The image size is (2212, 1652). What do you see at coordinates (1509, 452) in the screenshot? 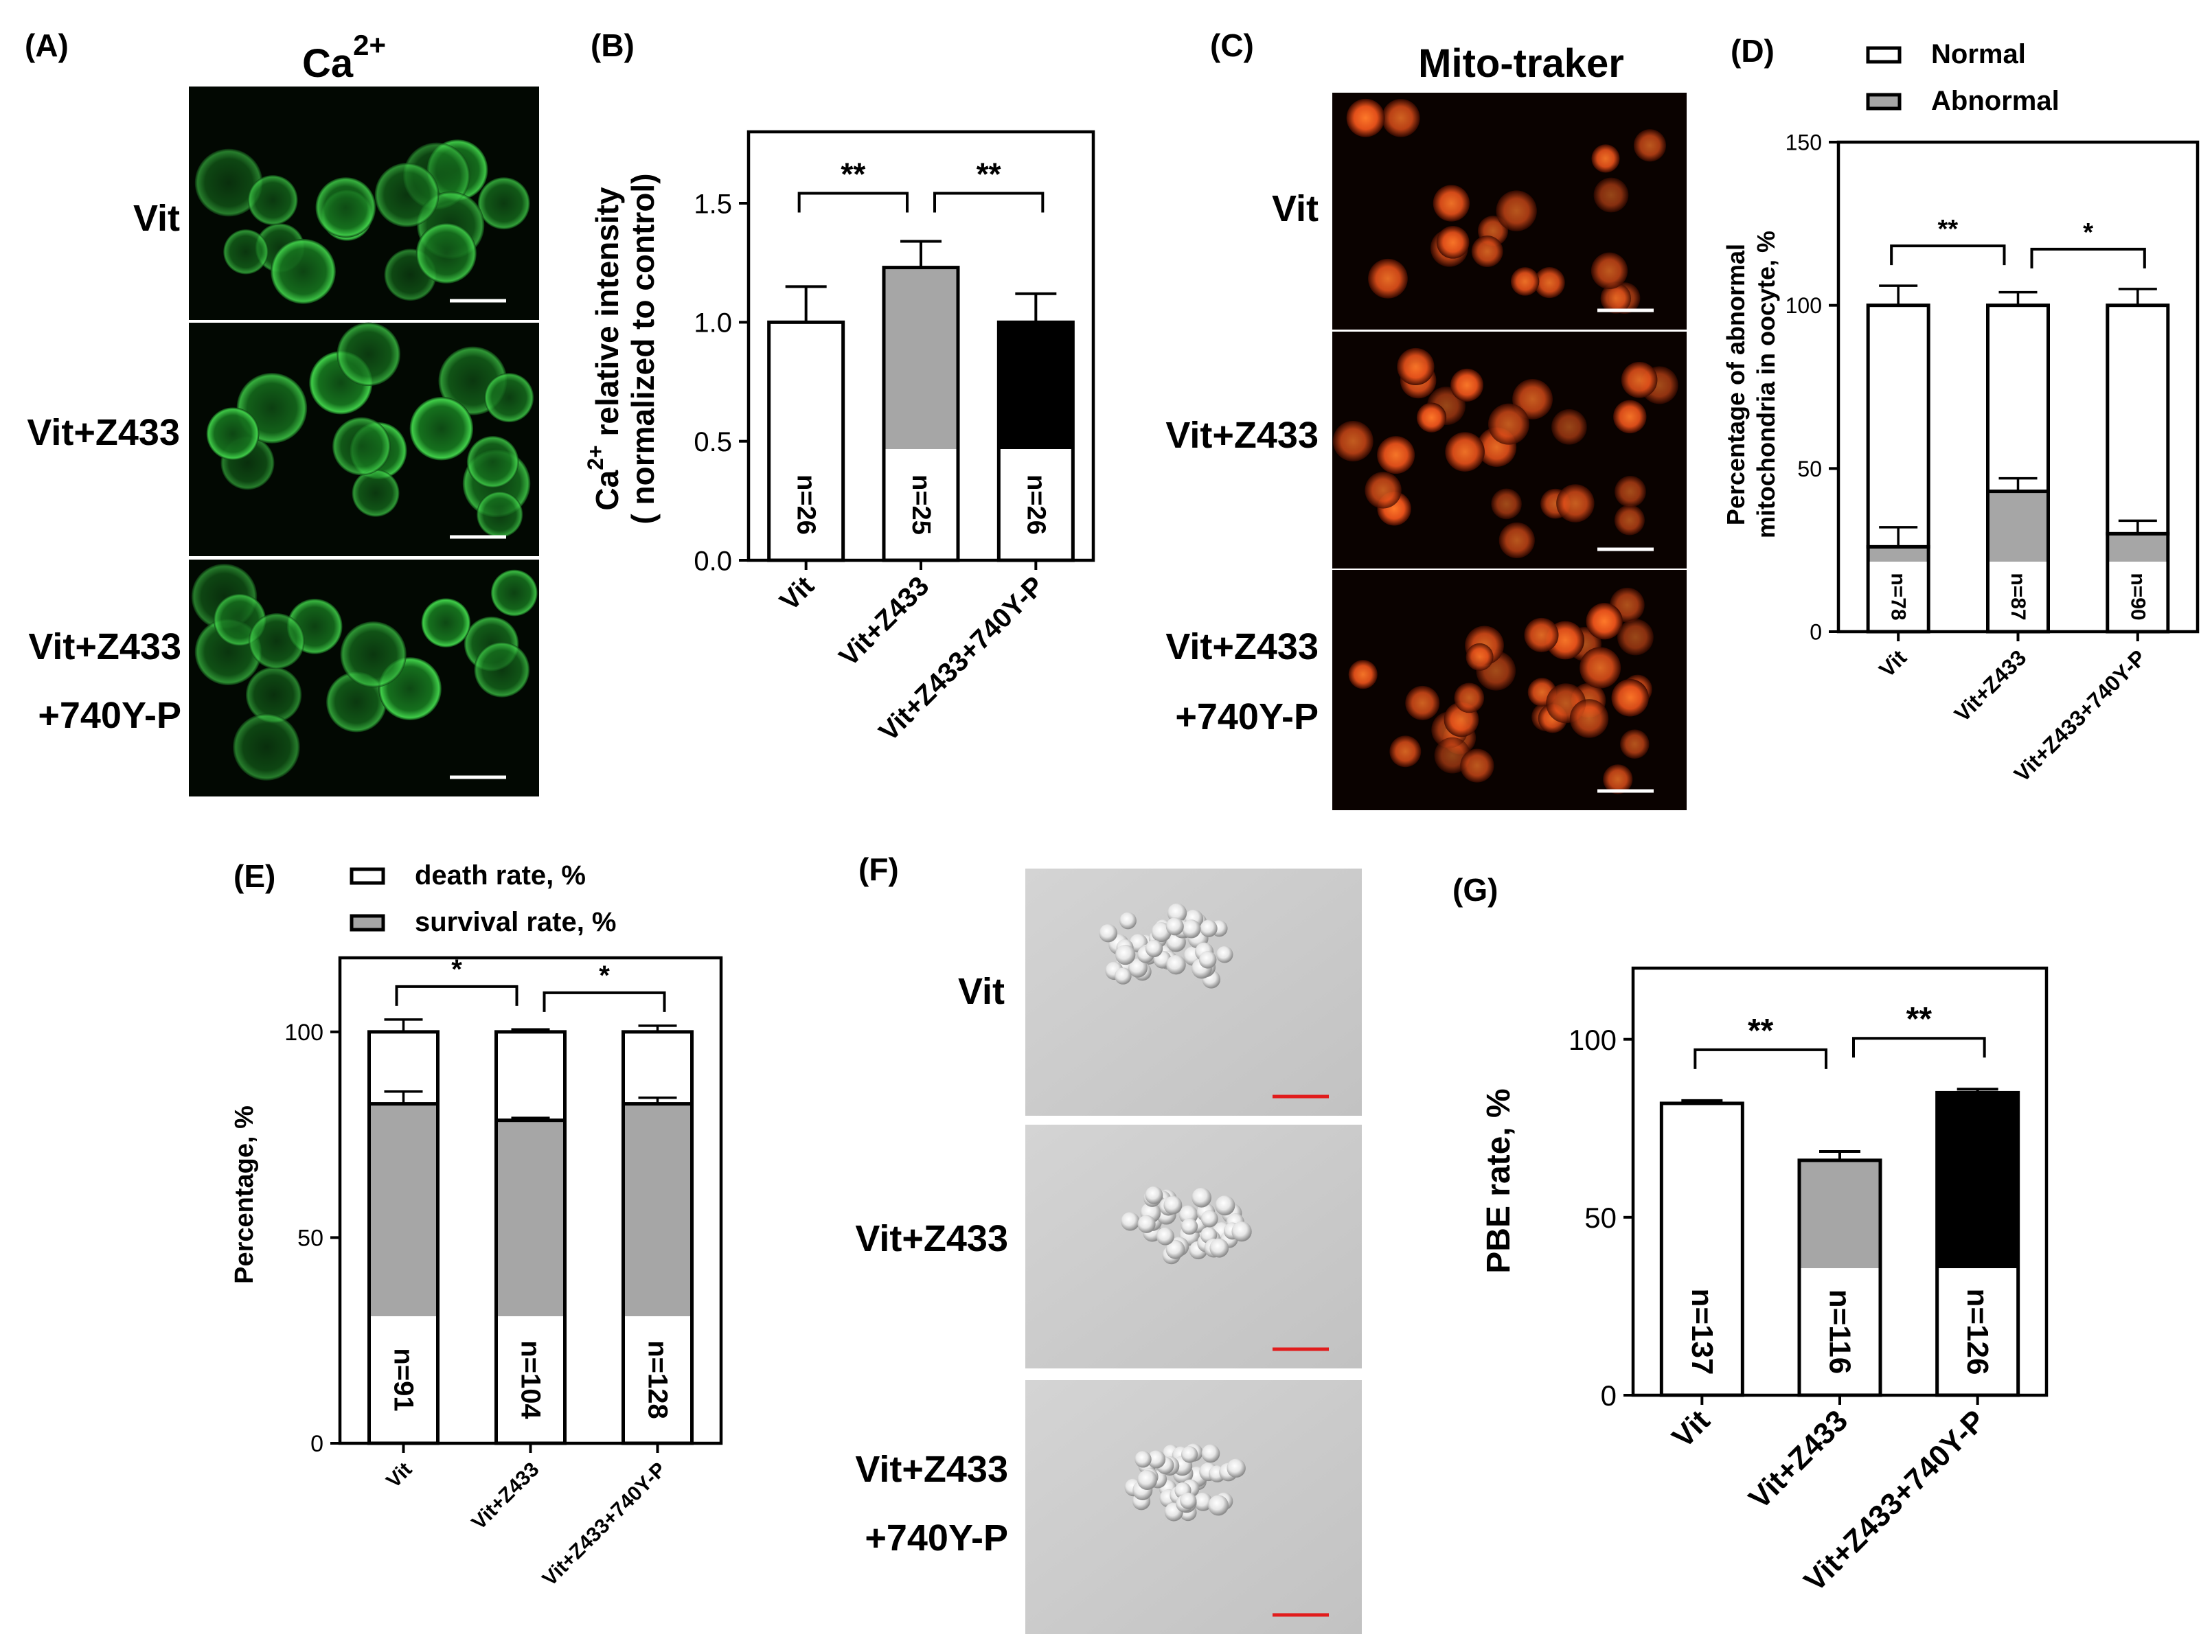
I see `panel-c-micrographs` at bounding box center [1509, 452].